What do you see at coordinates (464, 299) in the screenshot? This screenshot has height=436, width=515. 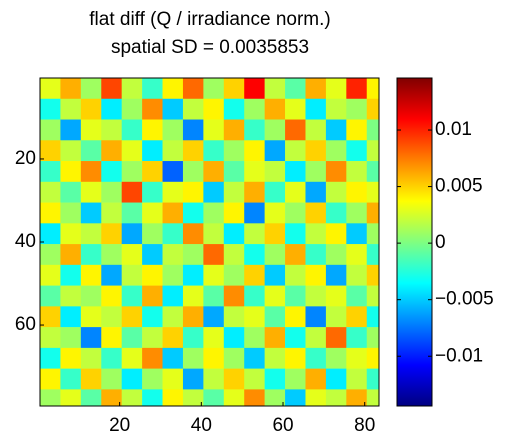 I see `colorbar-tick-label: −0.005` at bounding box center [464, 299].